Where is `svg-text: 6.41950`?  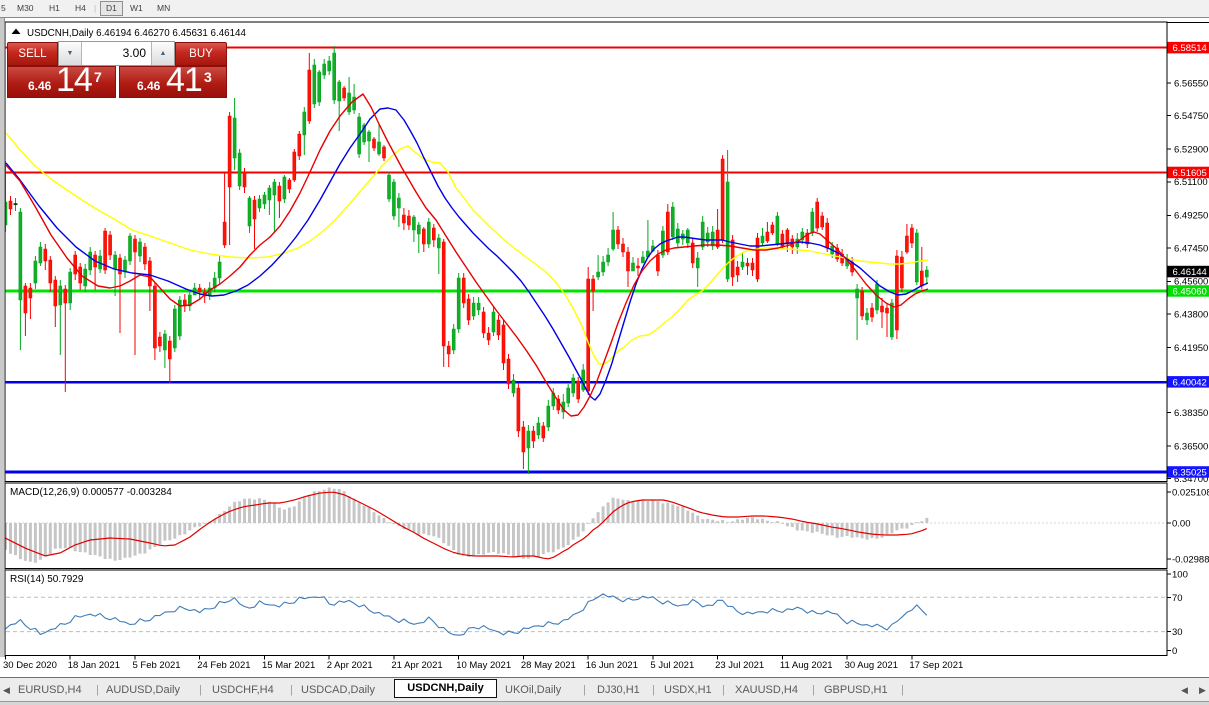 svg-text: 6.41950 is located at coordinates (1191, 348).